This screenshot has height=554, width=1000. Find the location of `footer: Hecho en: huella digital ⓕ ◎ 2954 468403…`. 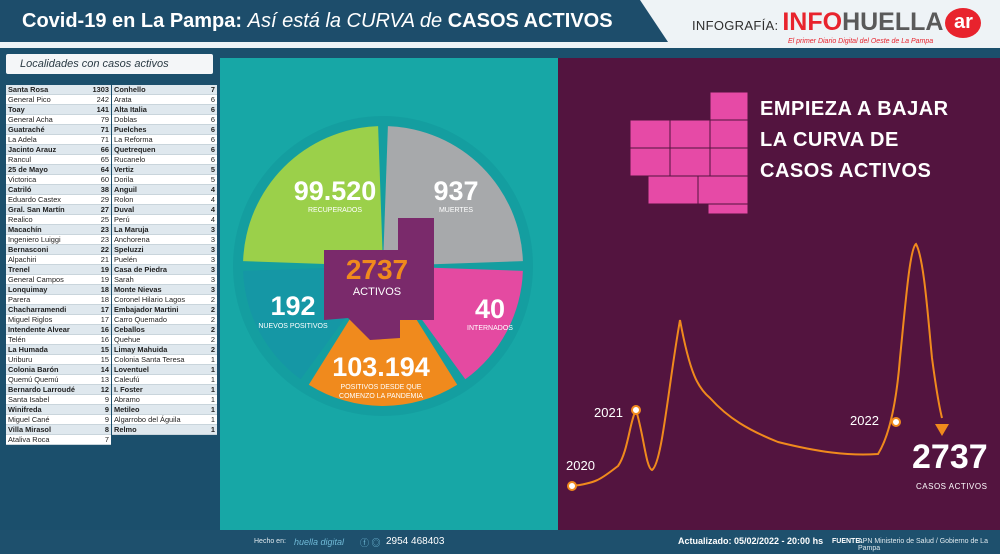

footer: Hecho en: huella digital ⓕ ◎ 2954 468403… is located at coordinates (500, 542).